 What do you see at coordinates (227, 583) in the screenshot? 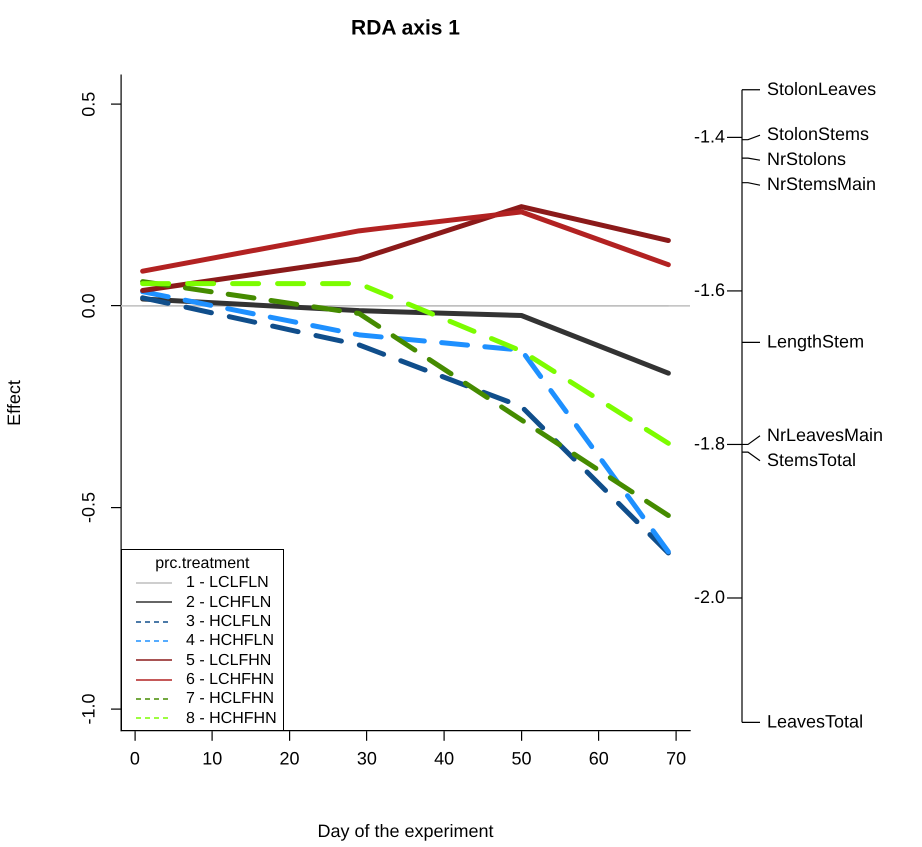
I see `legend-label: 1 - LCLFLN` at bounding box center [227, 583].